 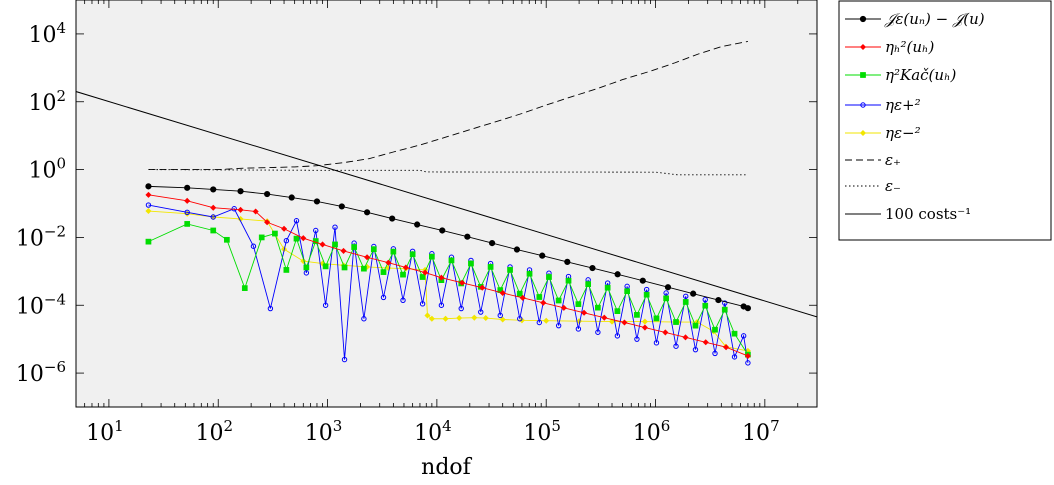 What do you see at coordinates (761, 431) in the screenshot?
I see `x-tick-label: 10⁷` at bounding box center [761, 431].